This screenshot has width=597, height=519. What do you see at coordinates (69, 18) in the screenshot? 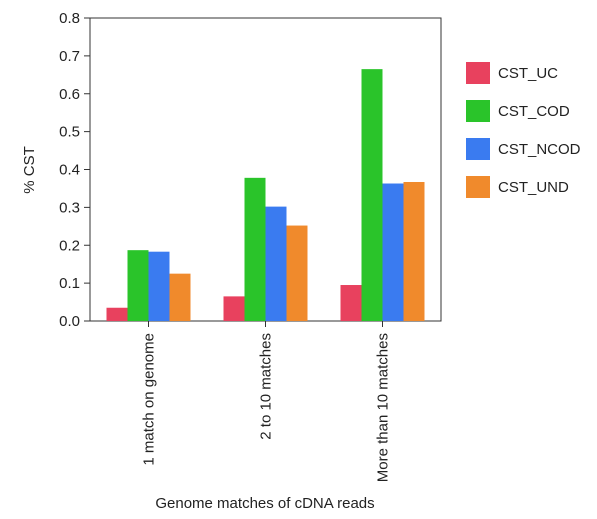
I see `y-tick-label: 0.8` at bounding box center [69, 18].